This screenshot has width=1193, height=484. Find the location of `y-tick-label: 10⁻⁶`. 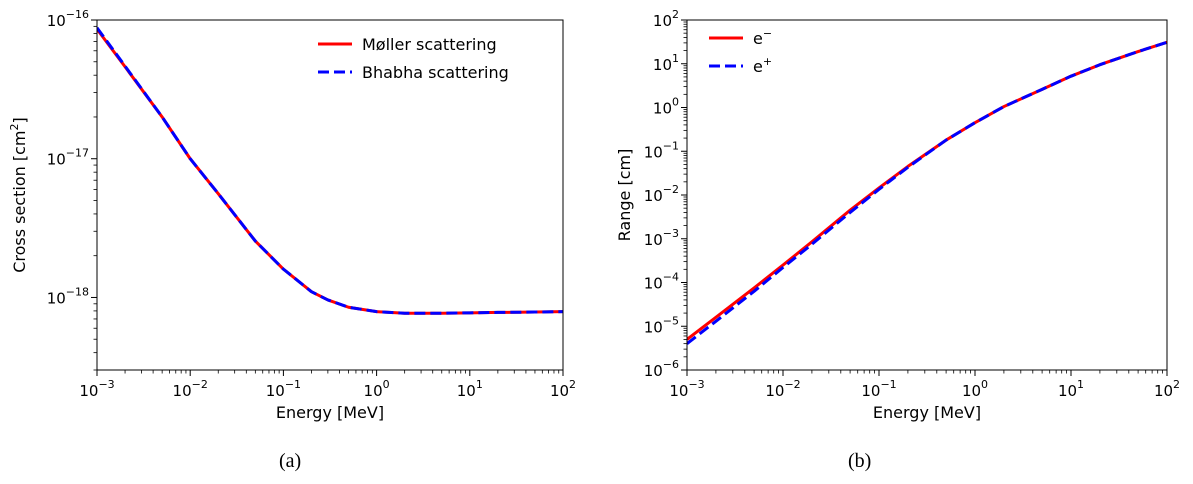

y-tick-label: 10⁻⁶ is located at coordinates (661, 369).